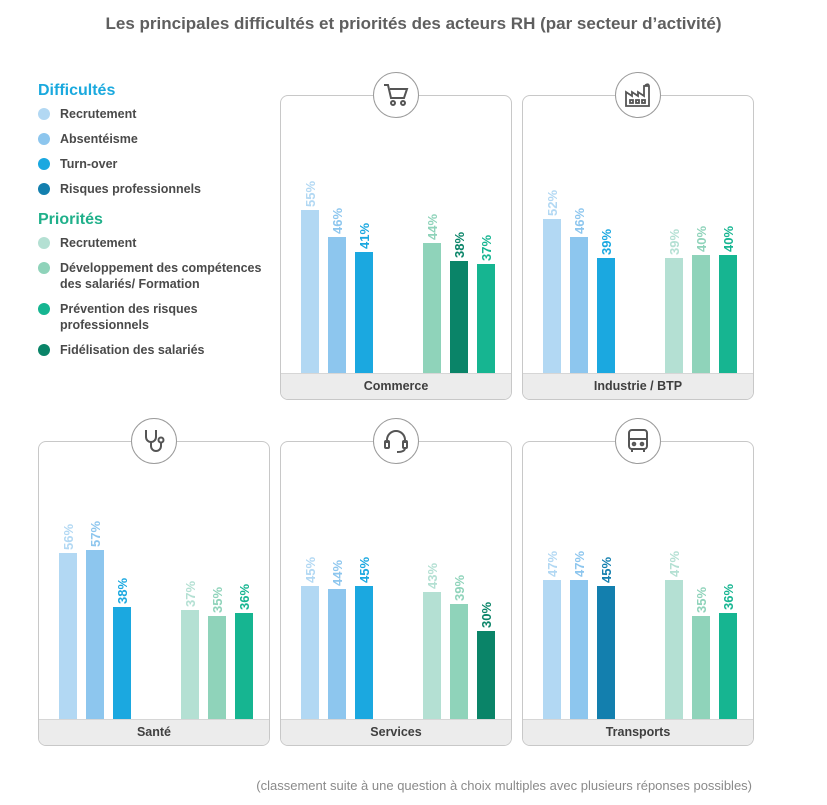 The height and width of the screenshot is (805, 827). Describe the element at coordinates (158, 114) in the screenshot. I see `legend-item-difficultes-0: Recrutement` at that location.